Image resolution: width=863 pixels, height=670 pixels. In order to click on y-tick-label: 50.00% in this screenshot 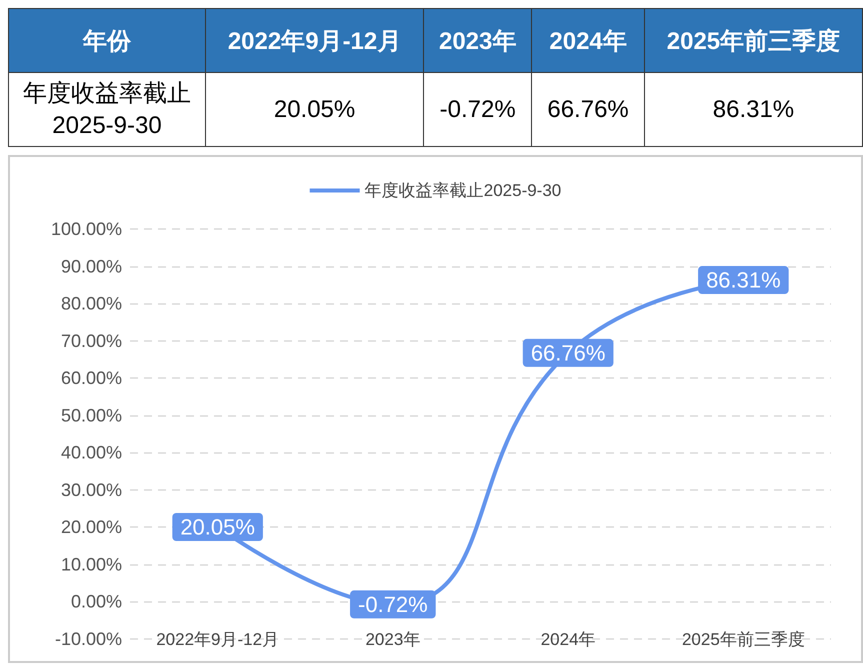, I will do `click(91, 415)`.